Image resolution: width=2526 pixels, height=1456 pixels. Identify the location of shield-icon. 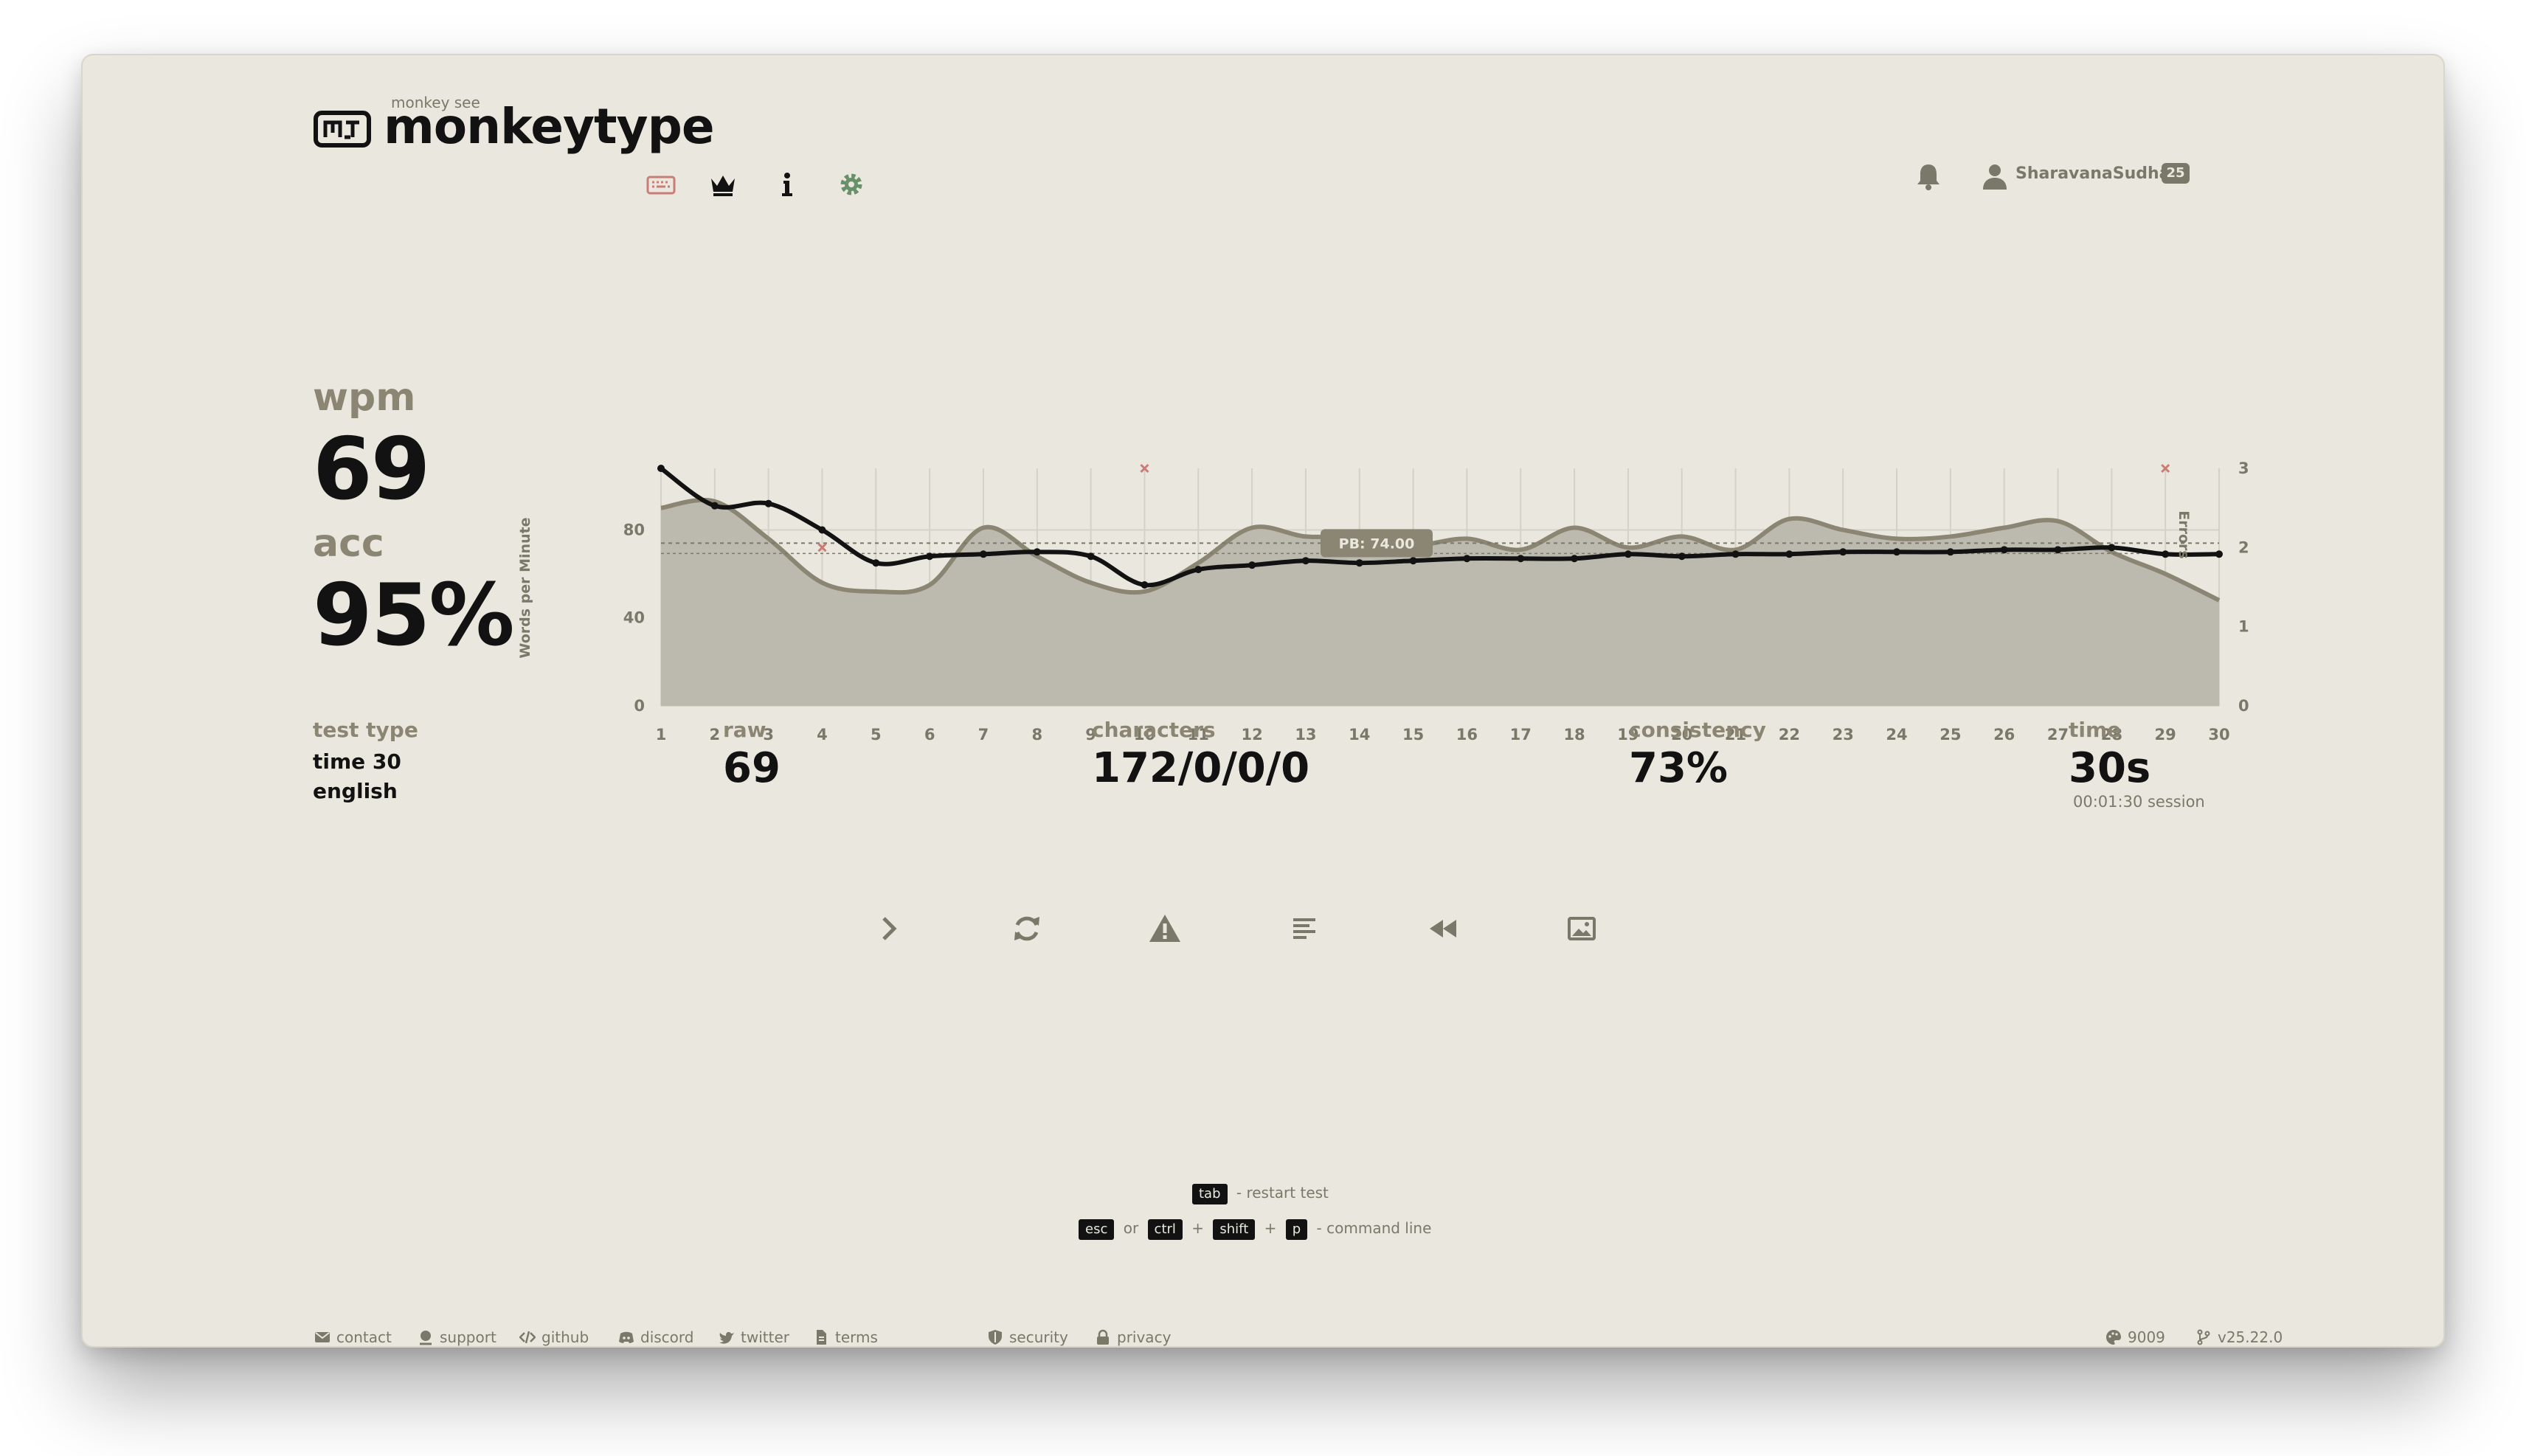
(995, 1337).